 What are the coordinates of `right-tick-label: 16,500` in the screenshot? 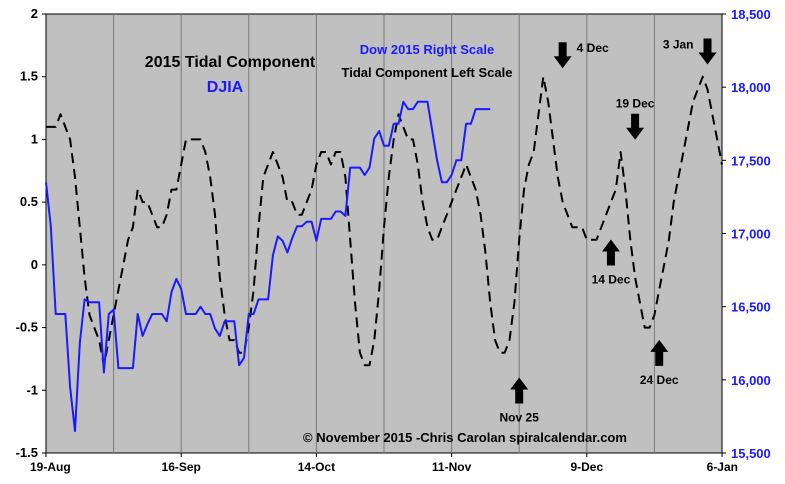 It's located at (751, 307).